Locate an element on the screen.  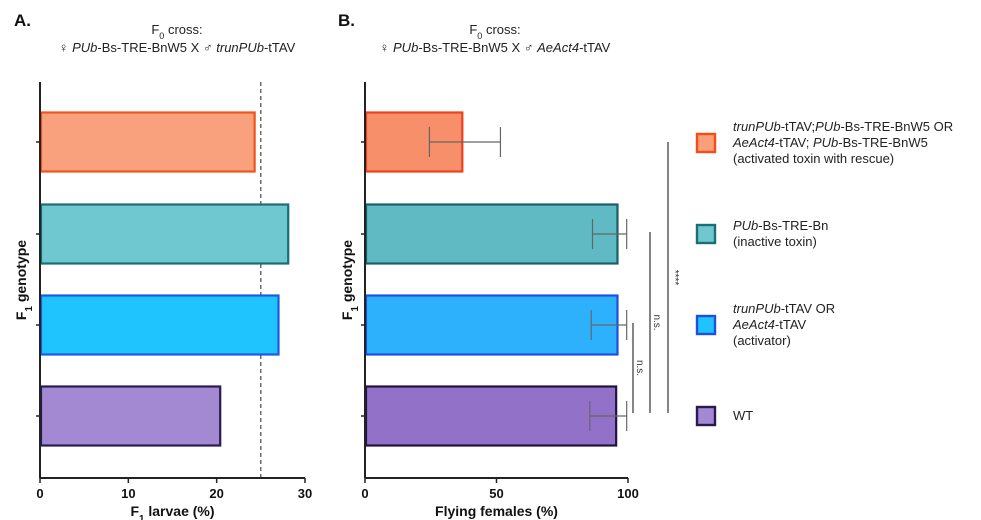
panel-b-title-line2: ♀ PUb-Bs-TRE-BnW5 X ♂ AeAct4-tTAV is located at coordinates (495, 47).